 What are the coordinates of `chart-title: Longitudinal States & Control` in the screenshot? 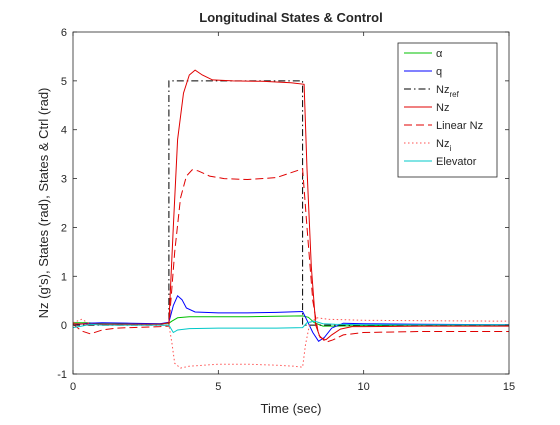 It's located at (290, 17).